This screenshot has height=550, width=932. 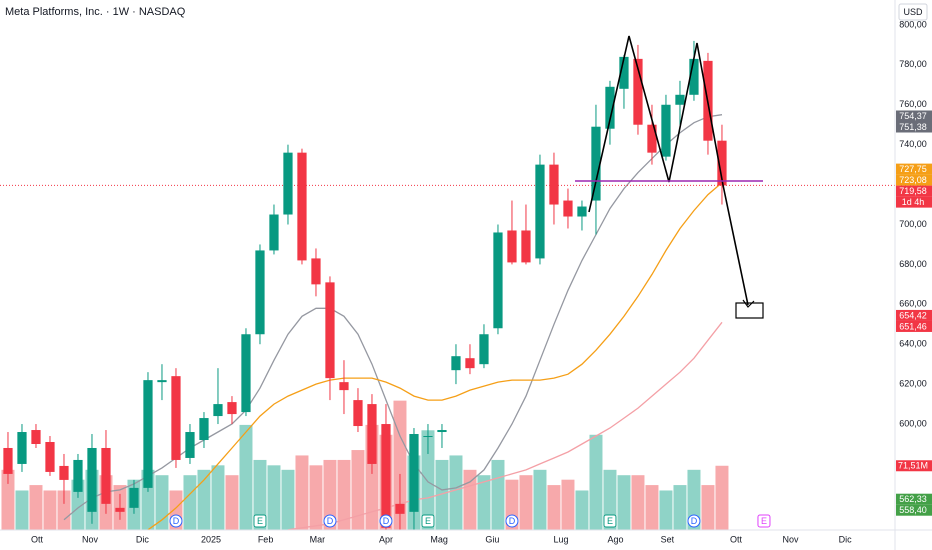 I want to click on countdown: 1d 4h, so click(x=913, y=202).